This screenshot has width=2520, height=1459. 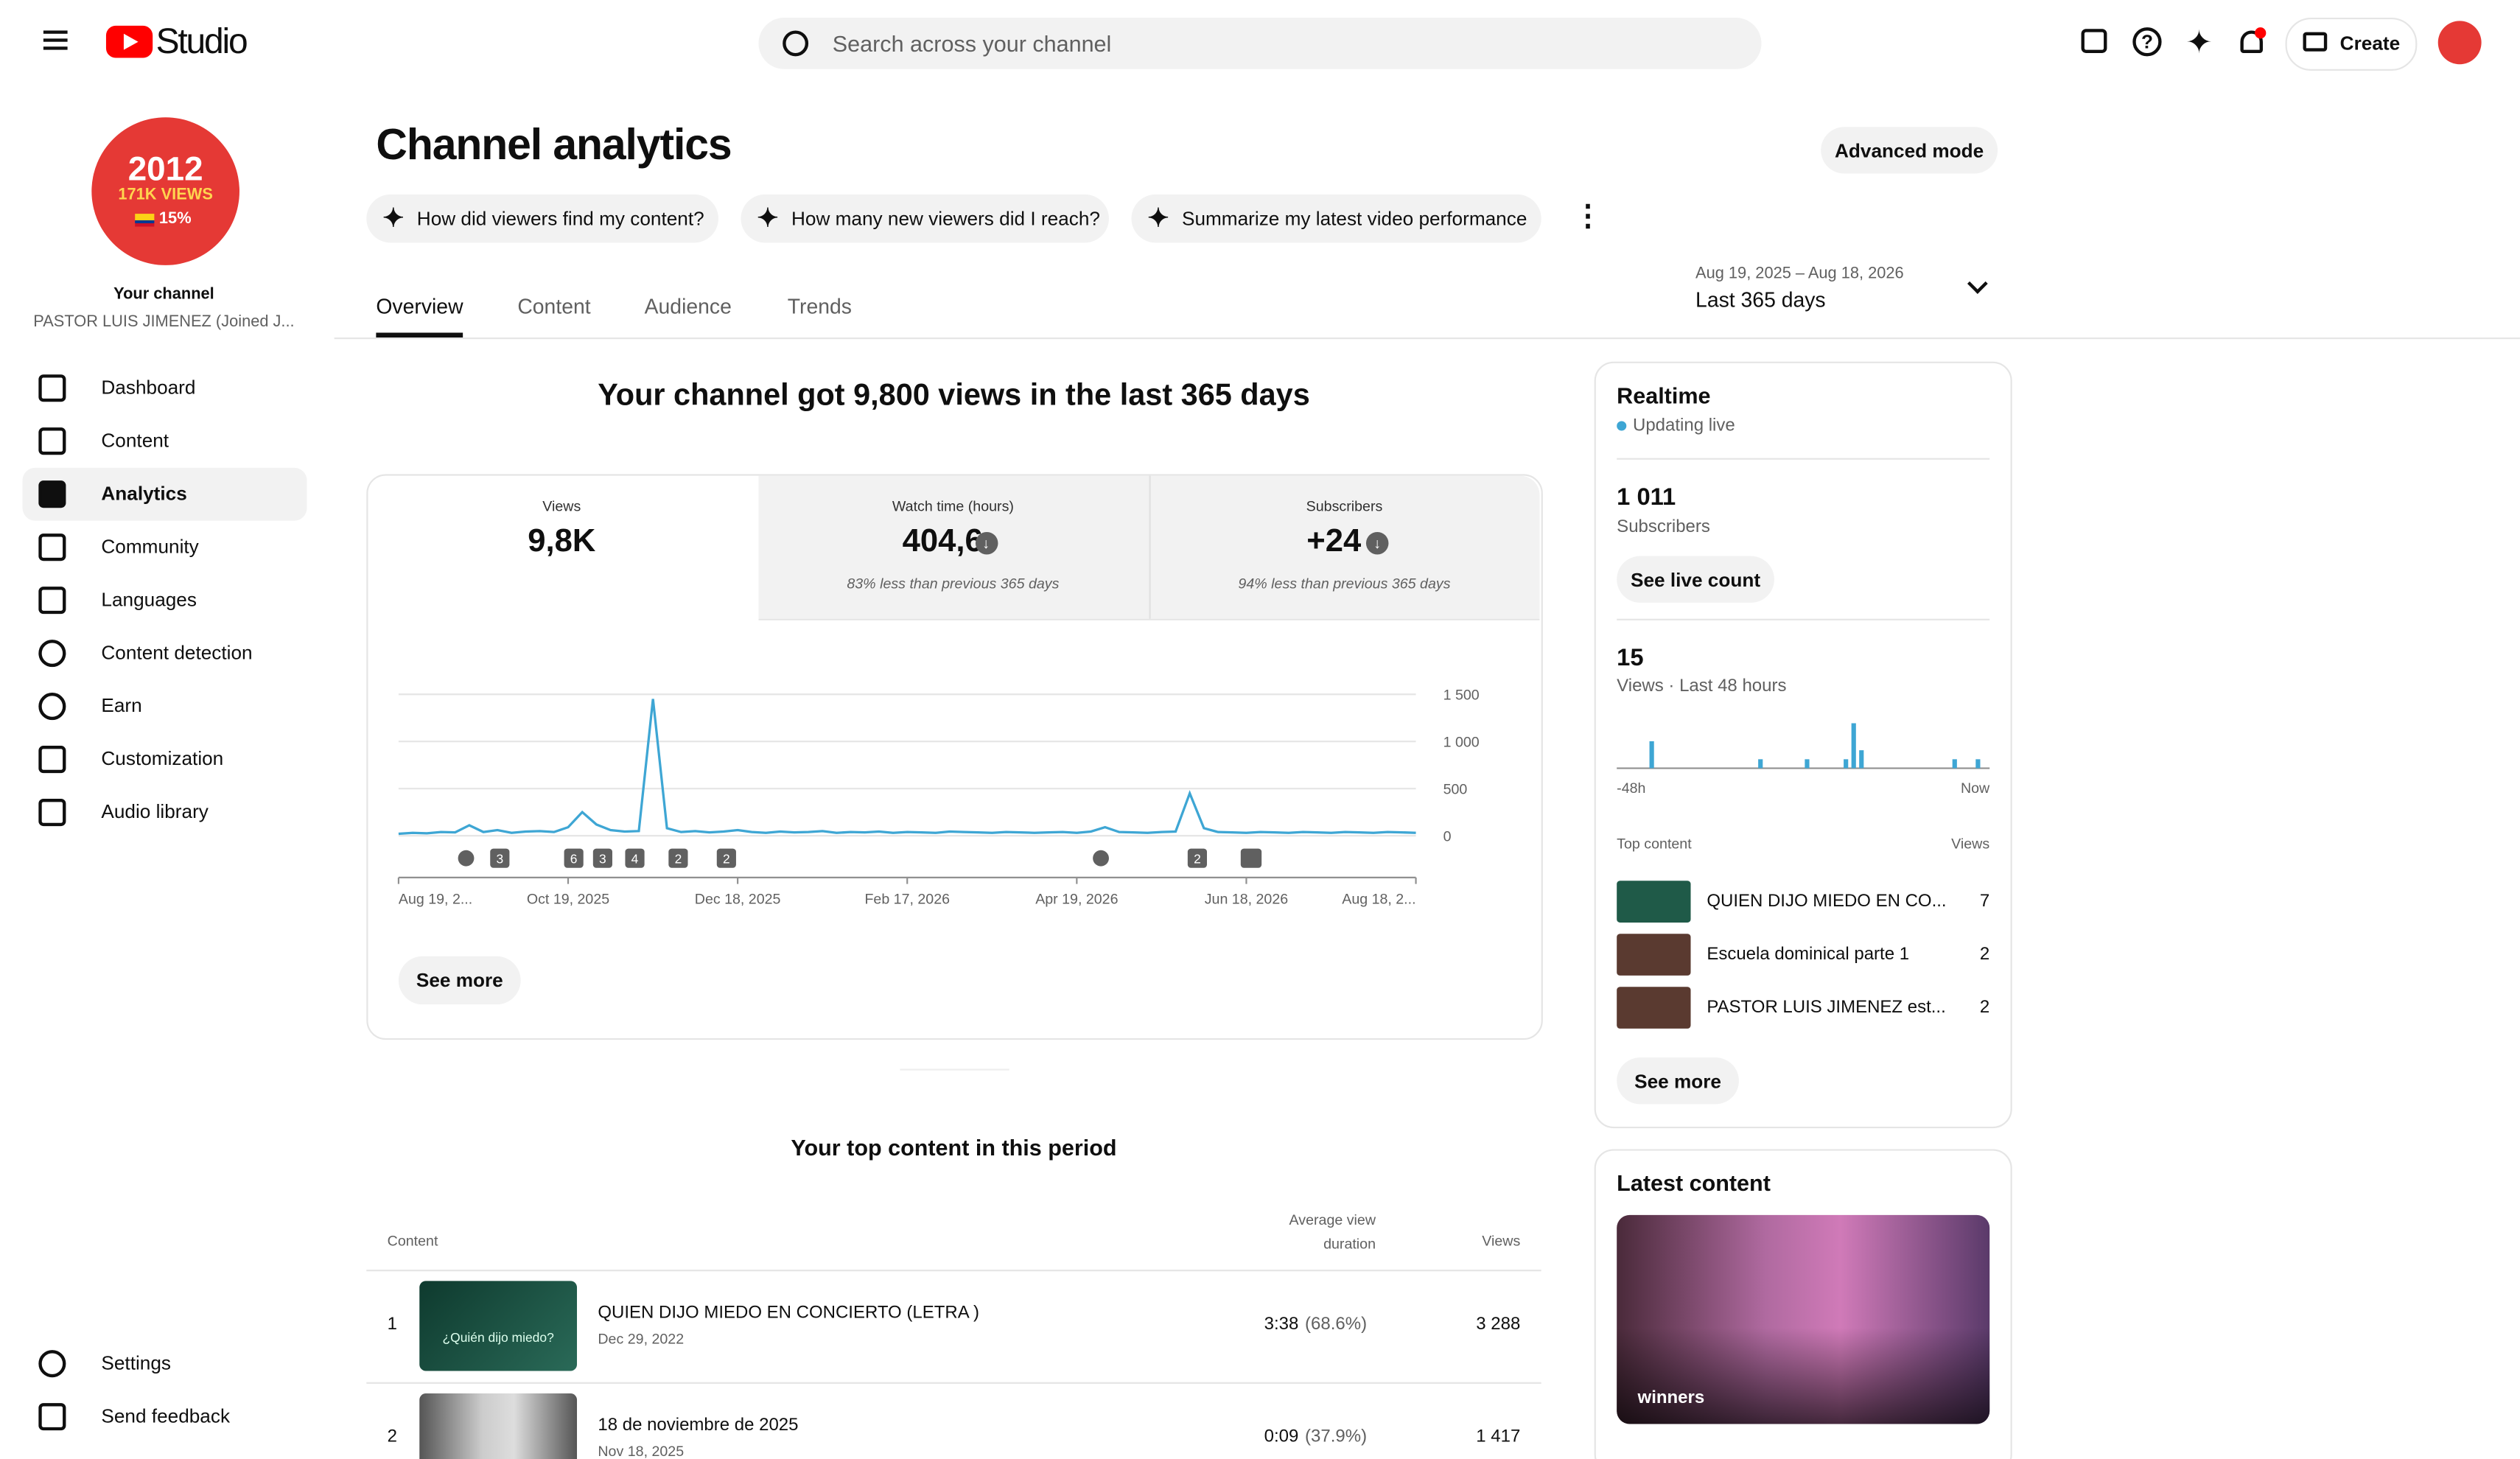 What do you see at coordinates (819, 306) in the screenshot?
I see `tab: Trends` at bounding box center [819, 306].